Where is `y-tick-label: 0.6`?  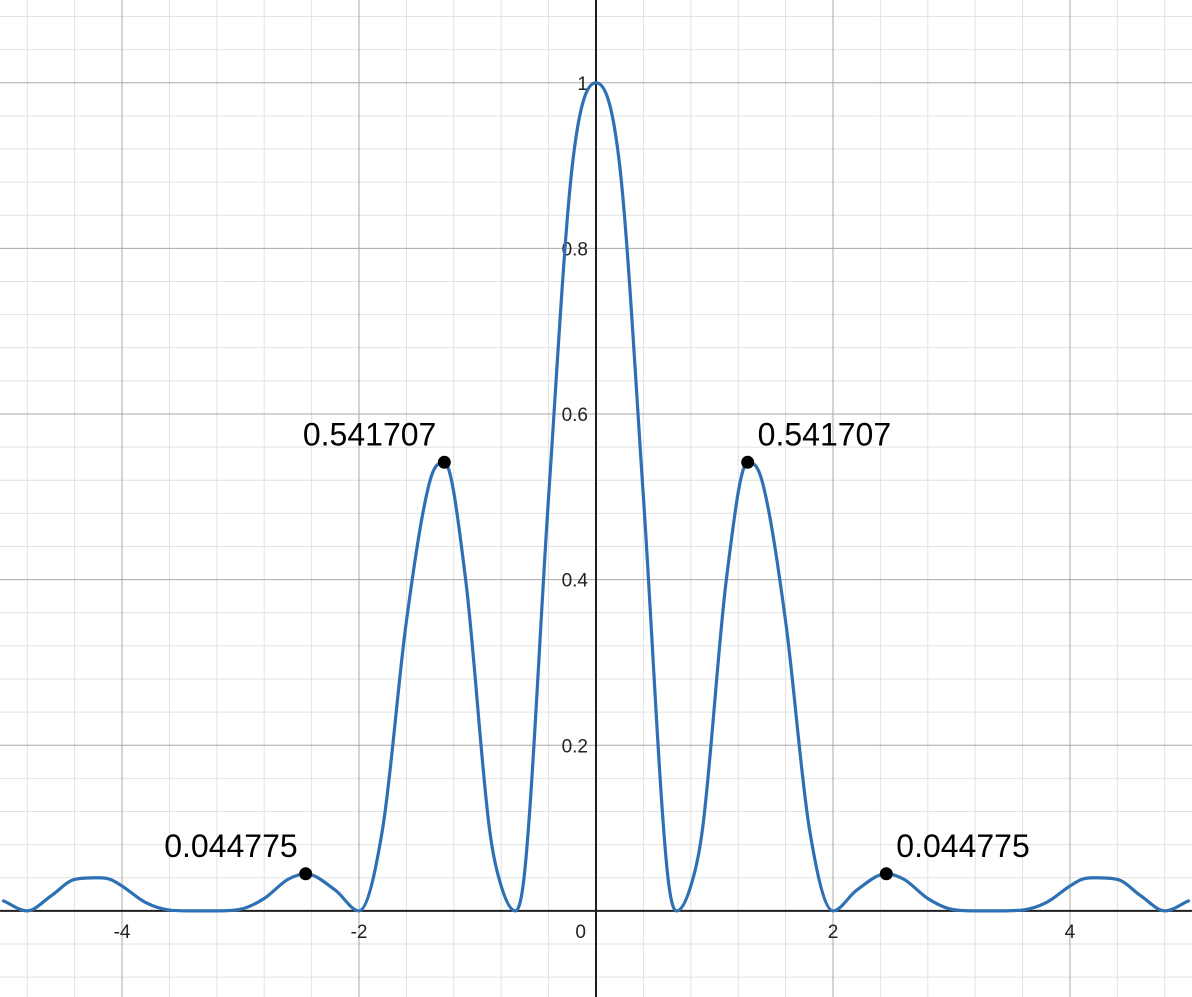 y-tick-label: 0.6 is located at coordinates (575, 415).